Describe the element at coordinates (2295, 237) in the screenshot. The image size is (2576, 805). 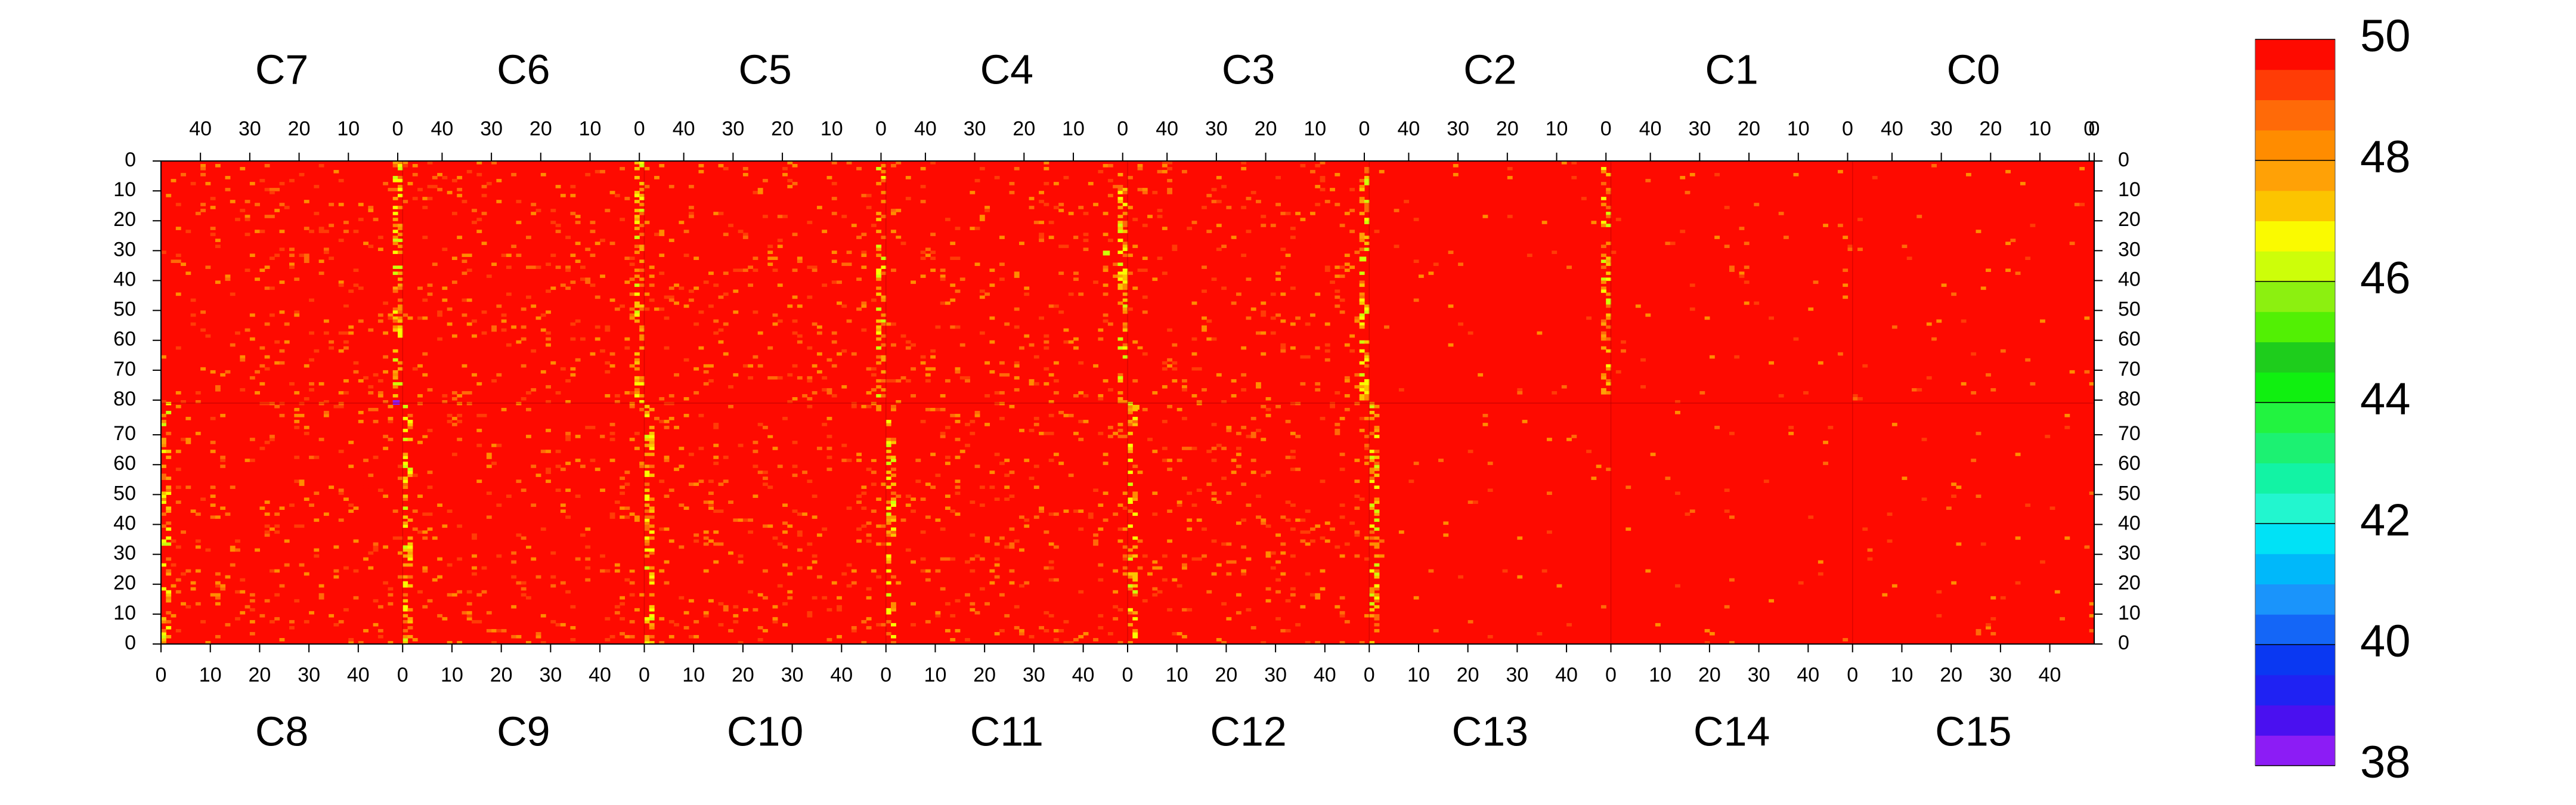
I see `colorbar-segment` at that location.